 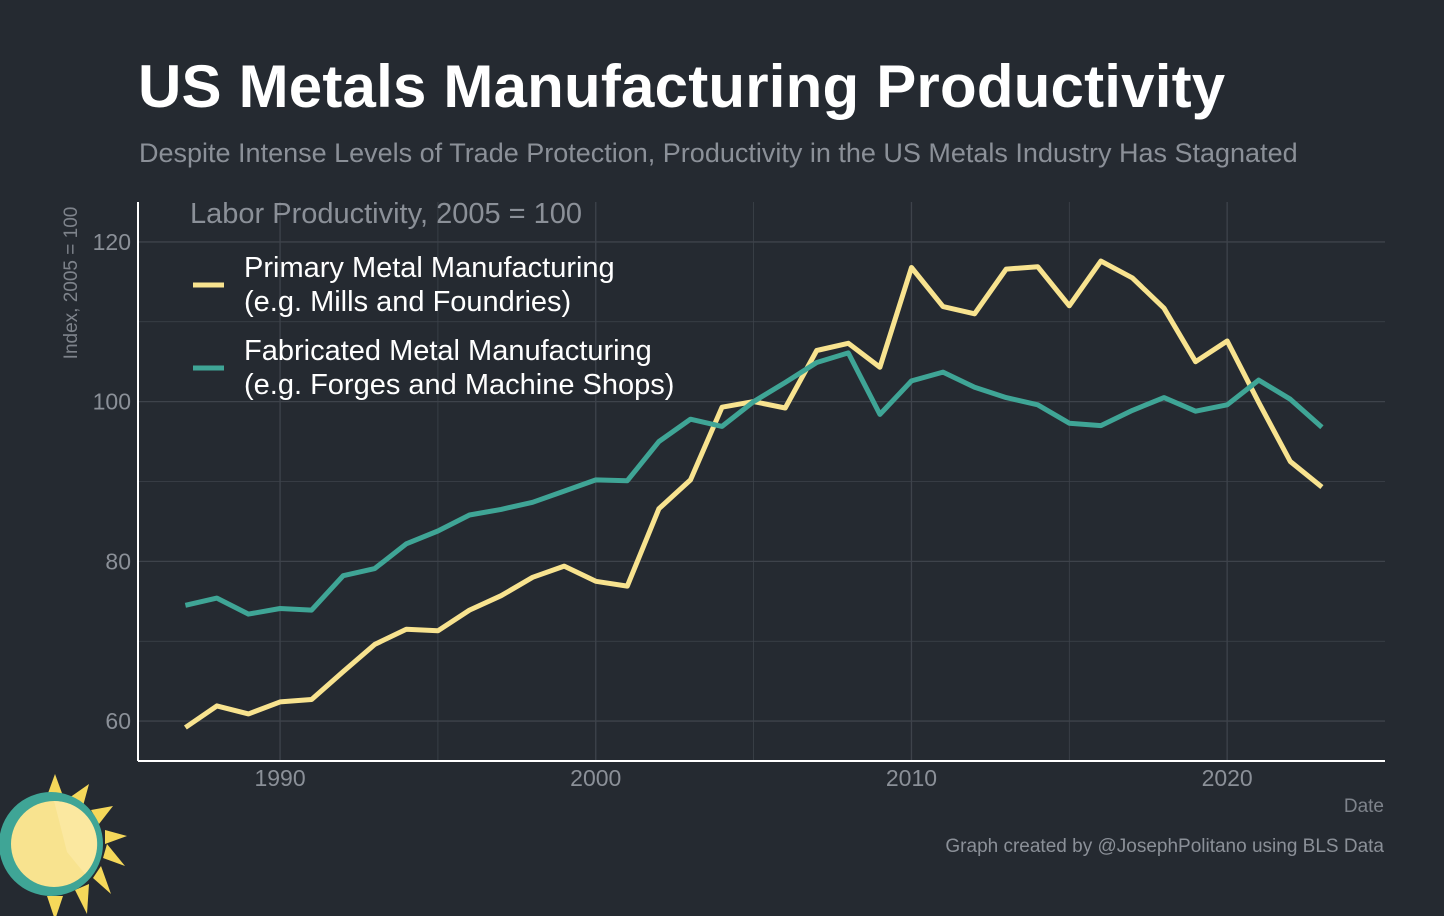 What do you see at coordinates (386, 214) in the screenshot?
I see `chart-inner-label: Labor Productivity, 2005 = 100` at bounding box center [386, 214].